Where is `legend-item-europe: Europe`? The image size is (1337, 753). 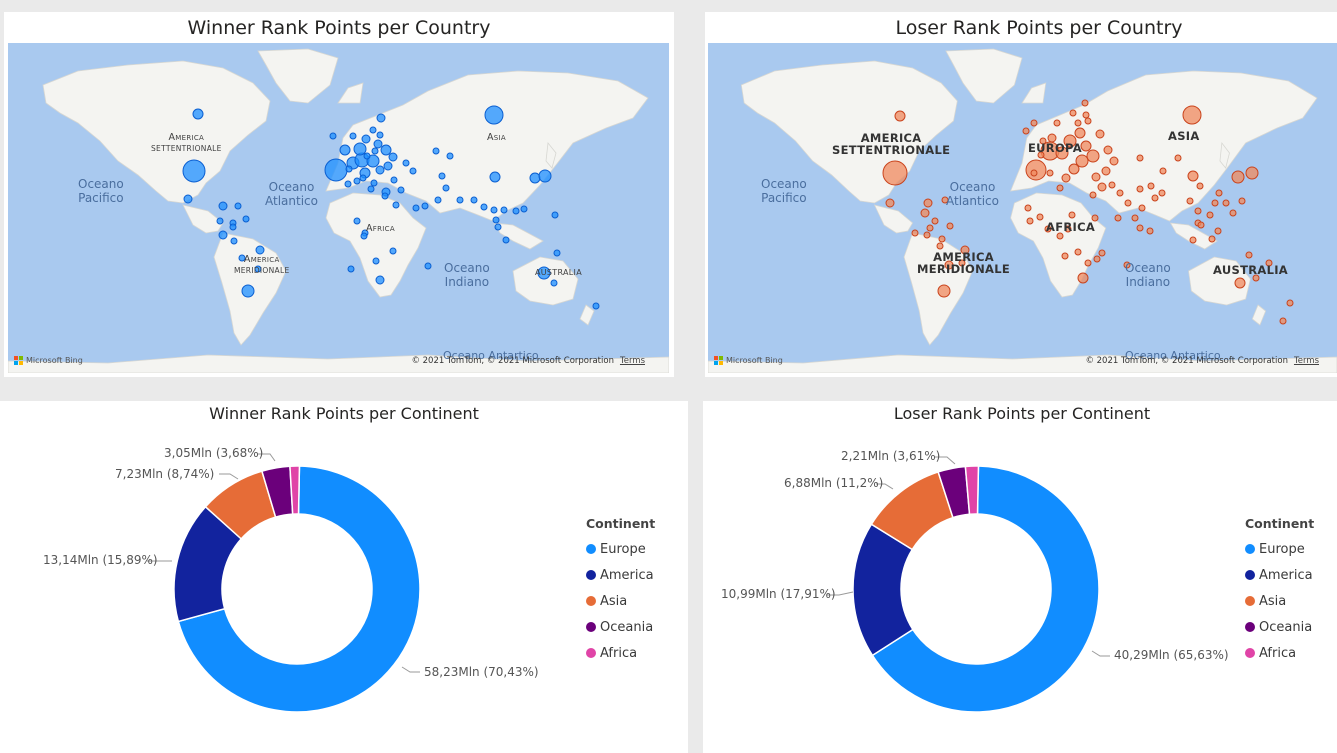 legend-item-europe: Europe is located at coordinates (620, 549).